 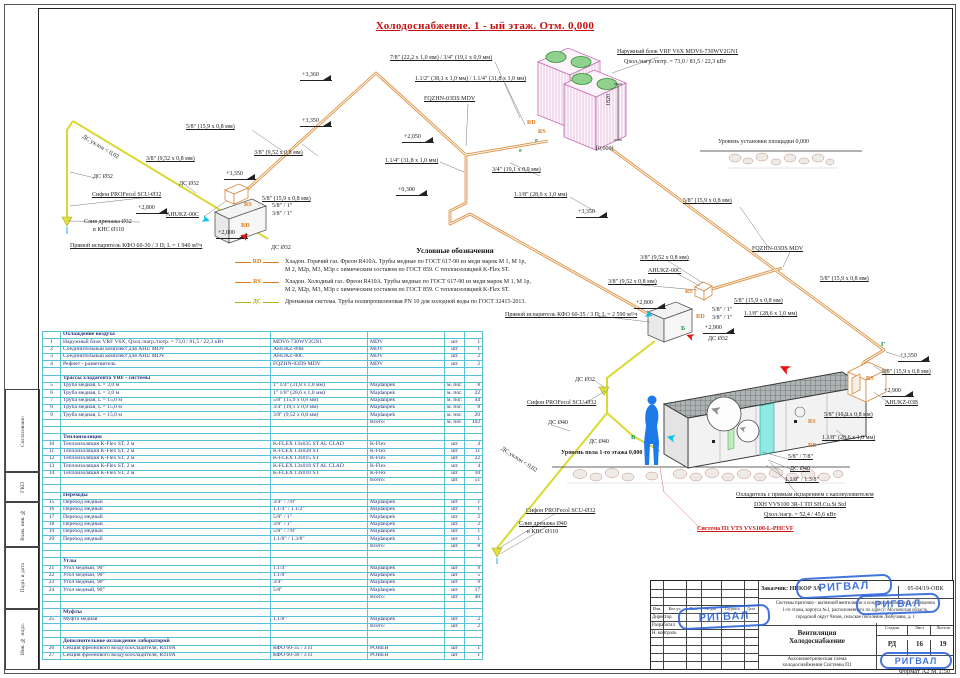 I want to click on diagram-label: +2,800, so click(x=152, y=209).